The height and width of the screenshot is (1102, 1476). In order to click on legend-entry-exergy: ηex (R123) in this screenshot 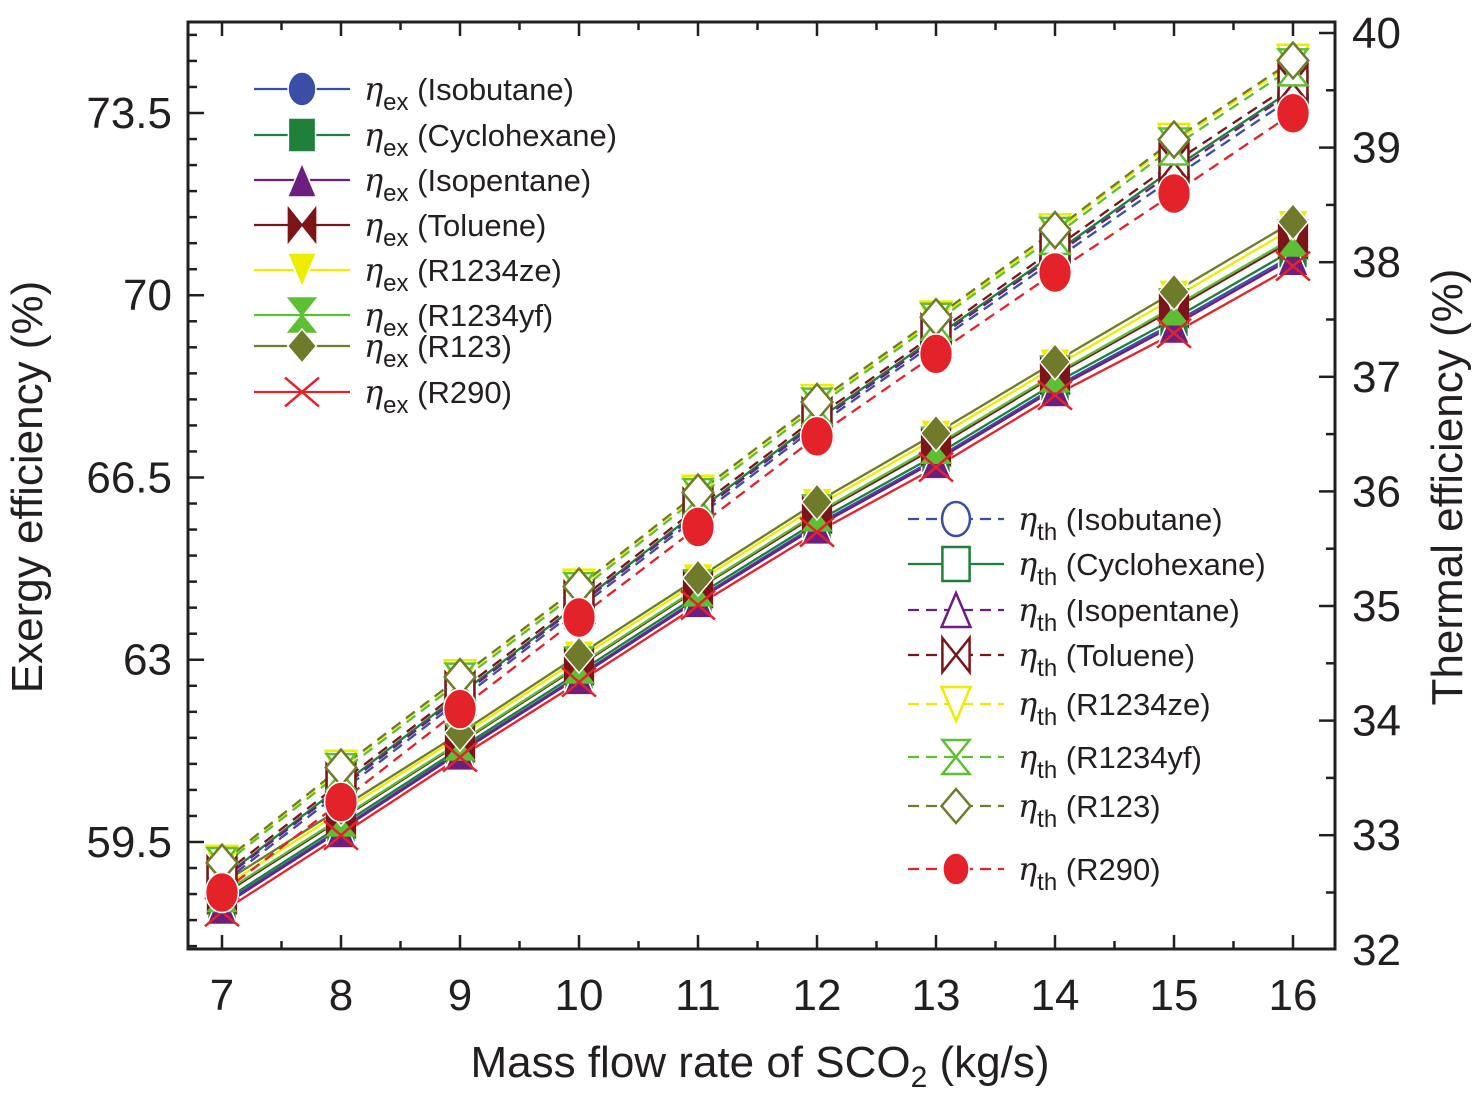, I will do `click(383, 350)`.